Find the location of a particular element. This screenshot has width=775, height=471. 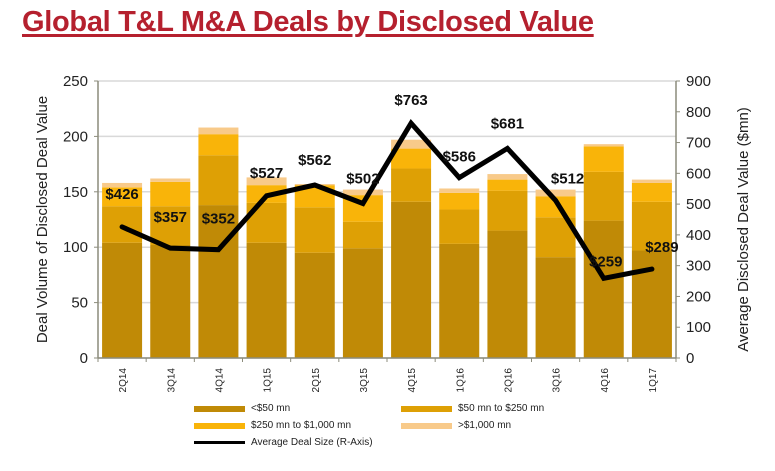

data-label: $357 is located at coordinates (170, 217).